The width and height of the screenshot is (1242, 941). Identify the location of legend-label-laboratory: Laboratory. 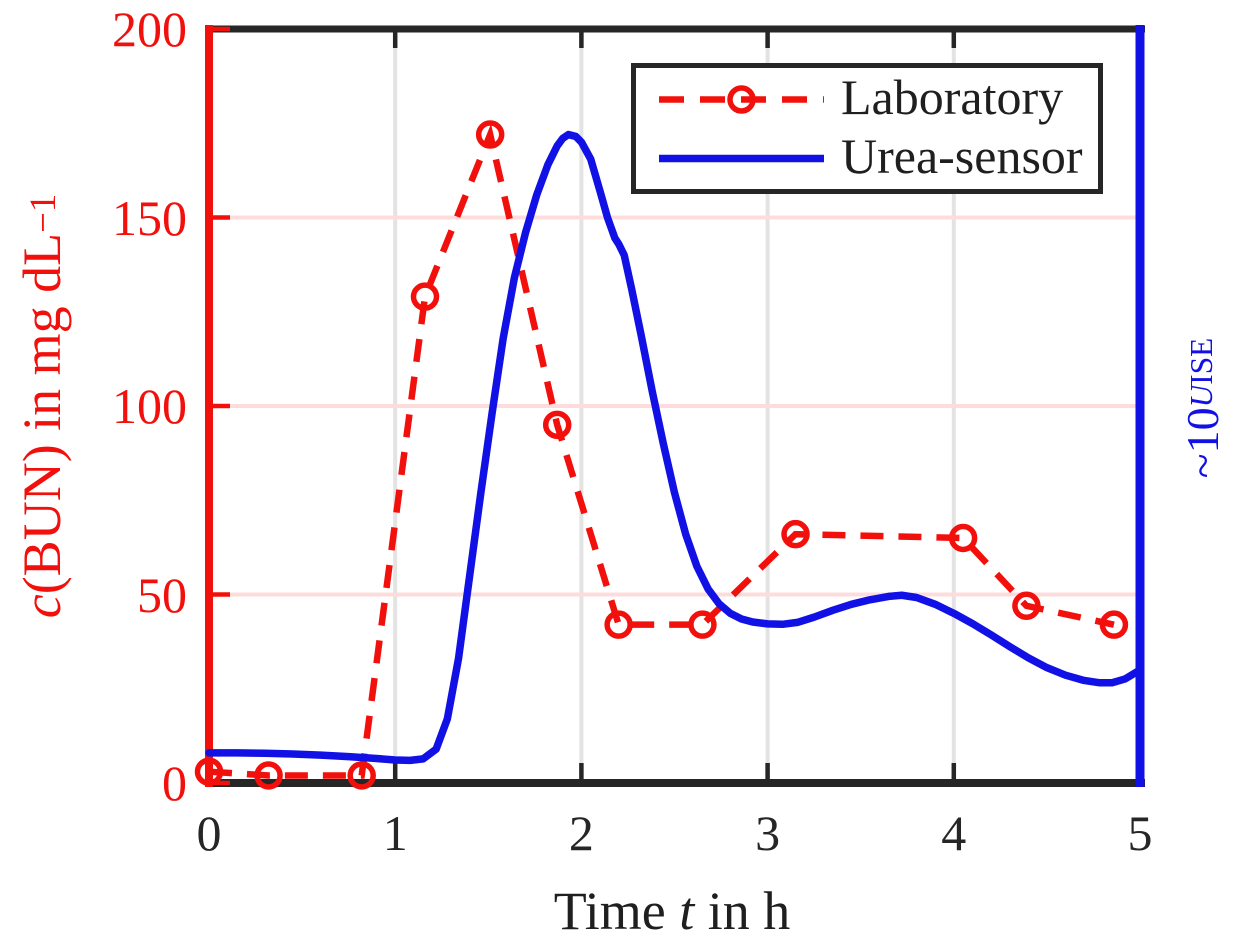
(952, 97).